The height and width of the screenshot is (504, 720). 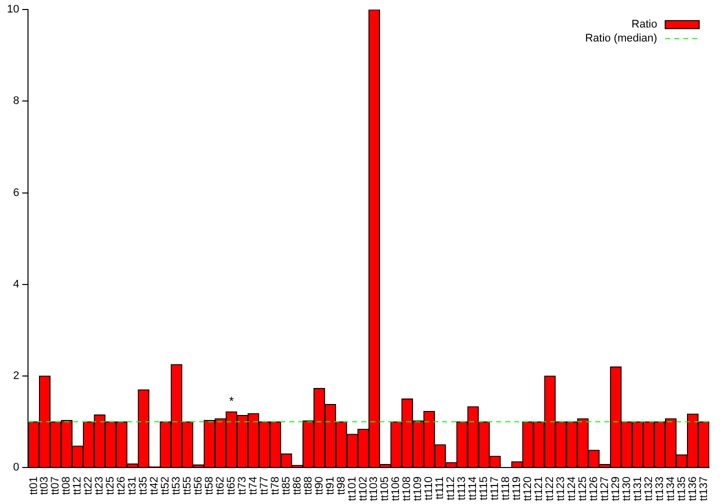 What do you see at coordinates (16, 376) in the screenshot?
I see `y-tick-label: 2` at bounding box center [16, 376].